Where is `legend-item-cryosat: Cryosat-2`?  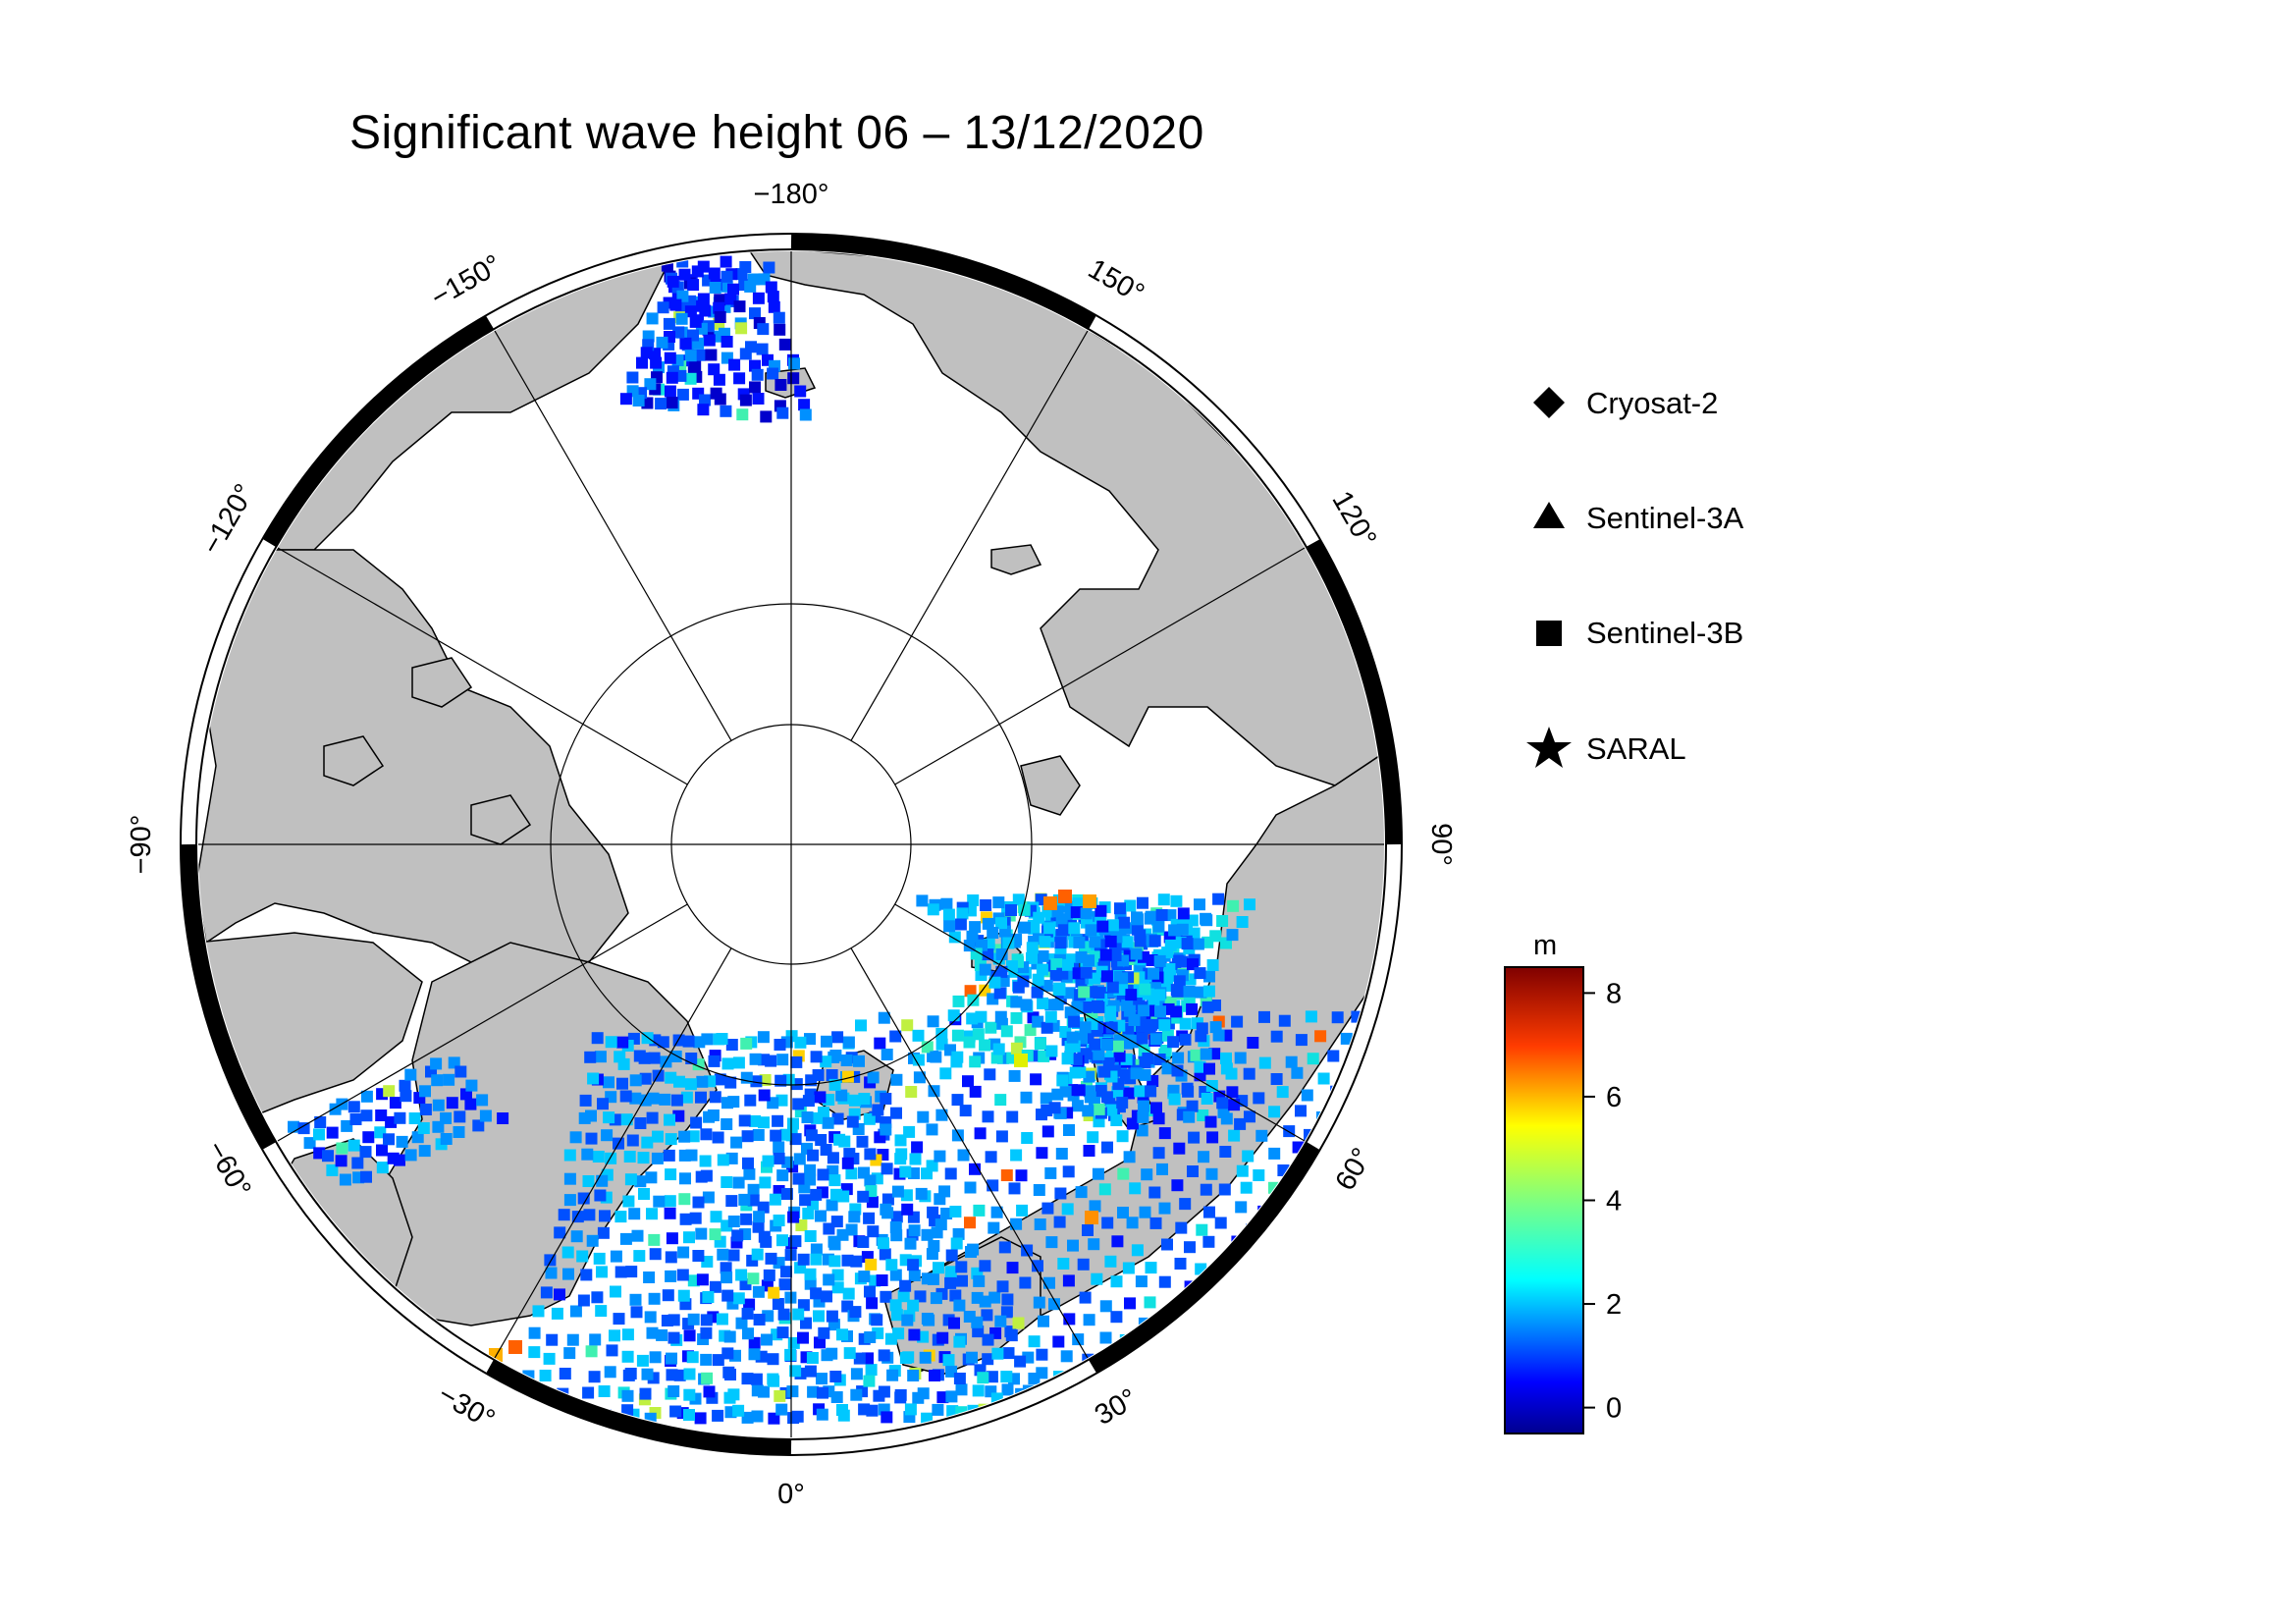
legend-item-cryosat: Cryosat-2 is located at coordinates (1625, 403).